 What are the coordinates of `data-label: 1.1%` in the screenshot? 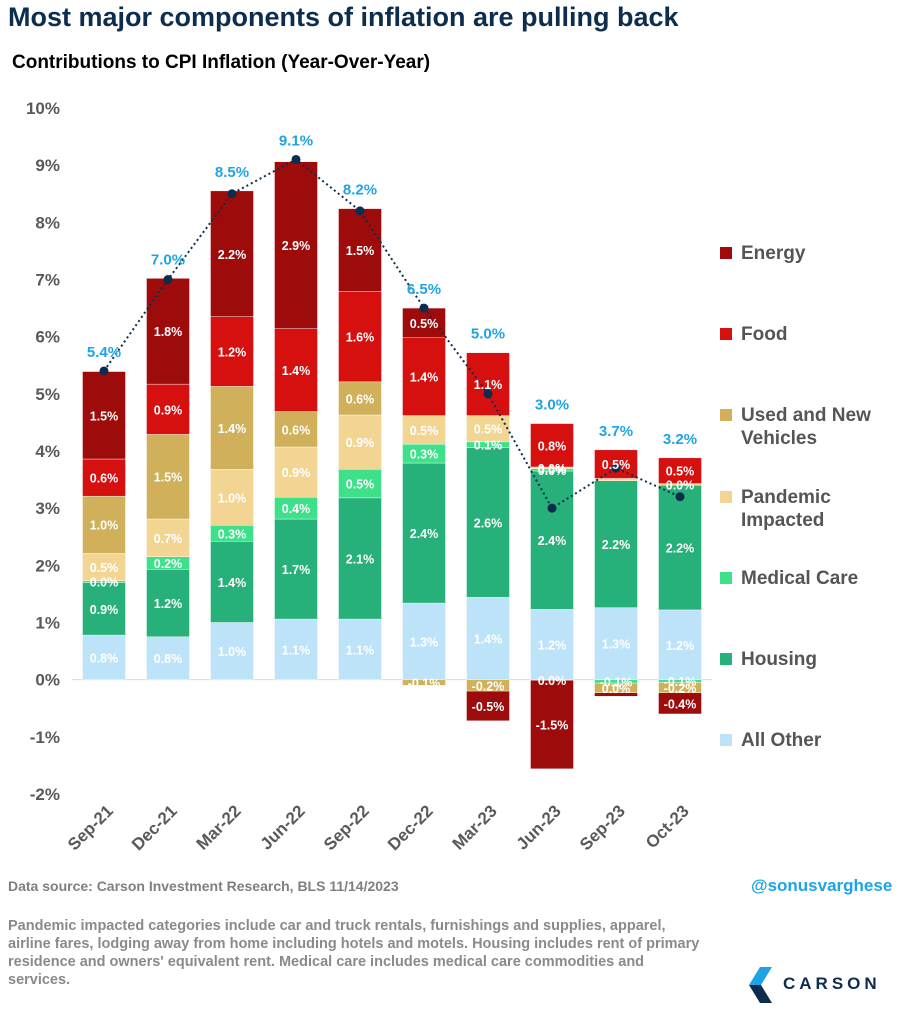 It's located at (488, 385).